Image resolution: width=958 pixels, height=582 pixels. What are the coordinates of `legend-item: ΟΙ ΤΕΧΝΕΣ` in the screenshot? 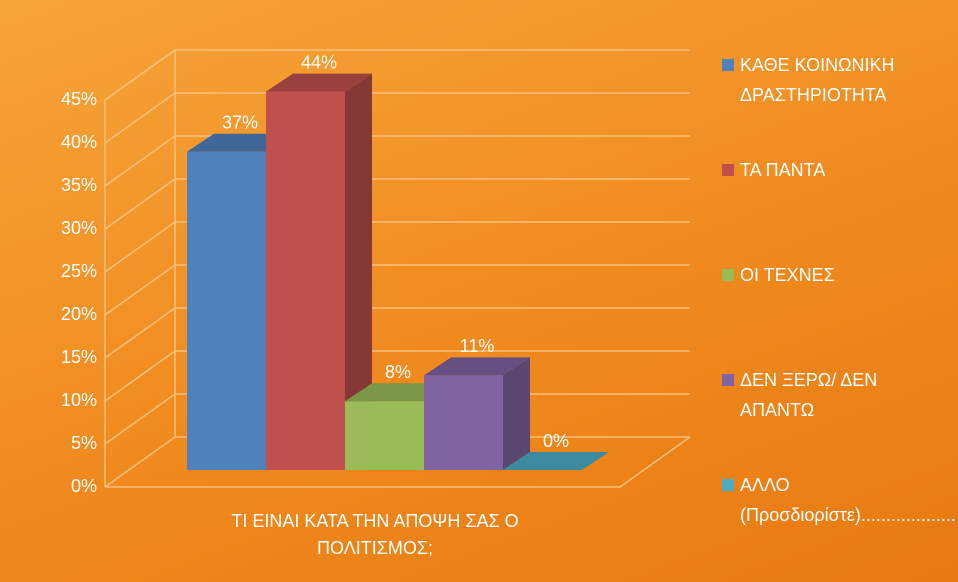 It's located at (834, 275).